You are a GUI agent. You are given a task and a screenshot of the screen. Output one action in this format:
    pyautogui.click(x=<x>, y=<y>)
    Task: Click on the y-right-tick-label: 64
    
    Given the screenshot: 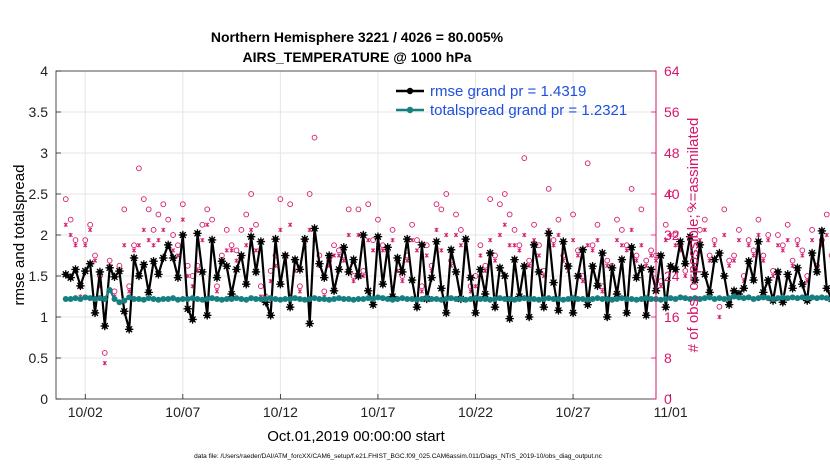 What is the action you would take?
    pyautogui.click(x=672, y=71)
    